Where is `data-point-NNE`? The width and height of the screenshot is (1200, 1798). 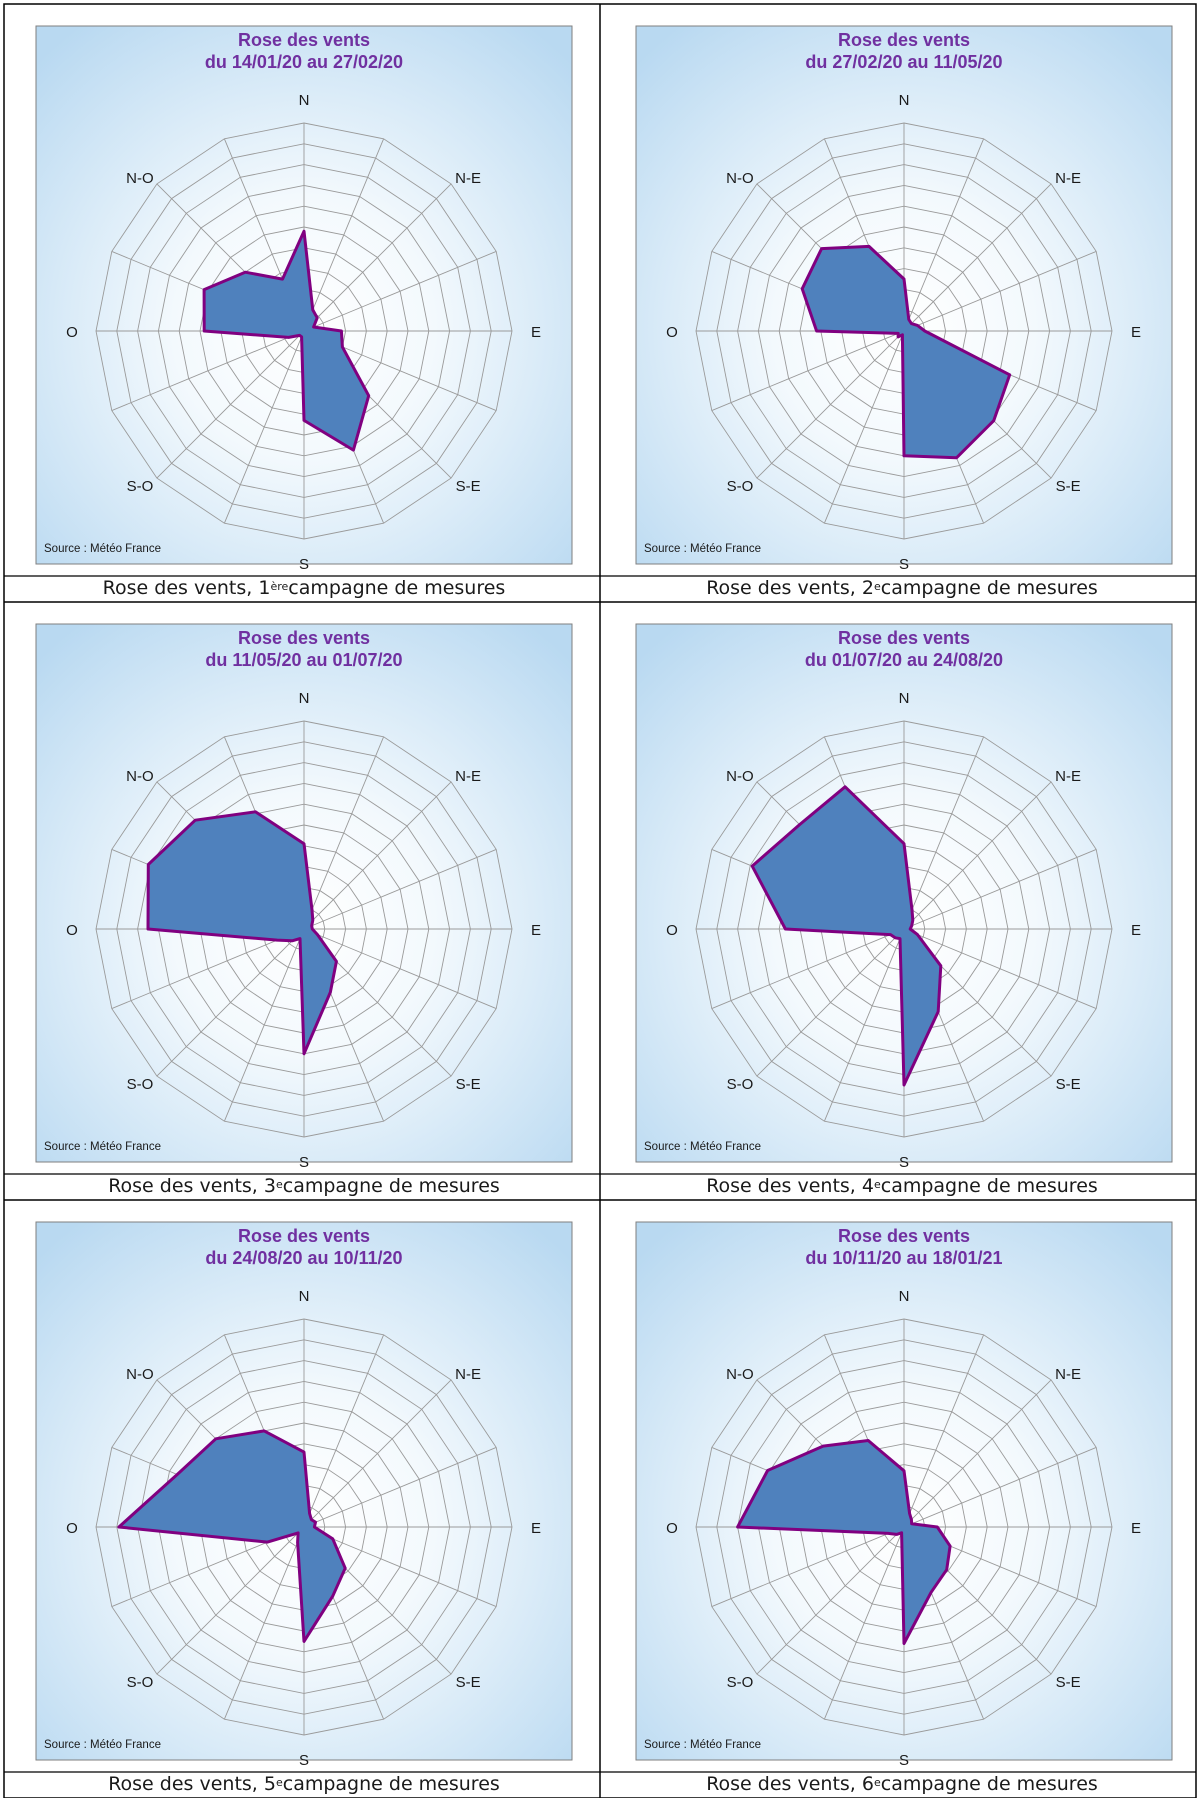 data-point-NNE is located at coordinates (312, 909).